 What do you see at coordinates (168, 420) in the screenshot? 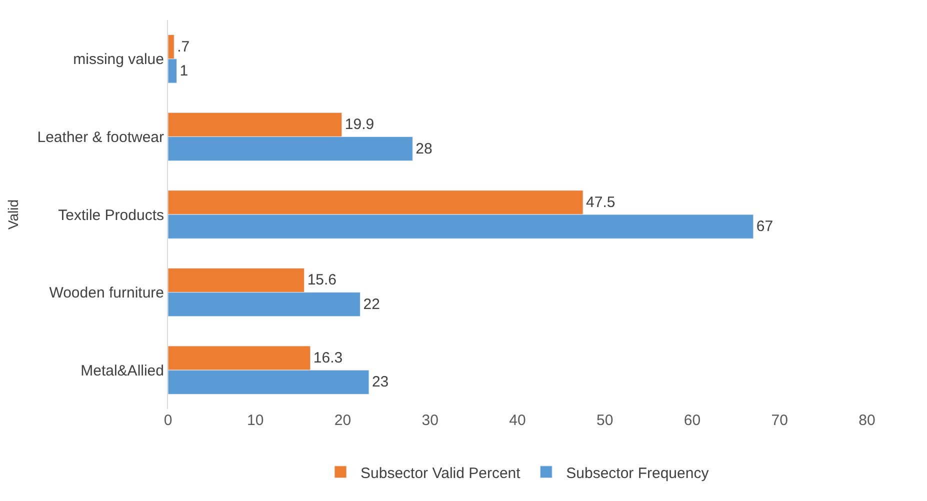
I see `x-tick-label: 0` at bounding box center [168, 420].